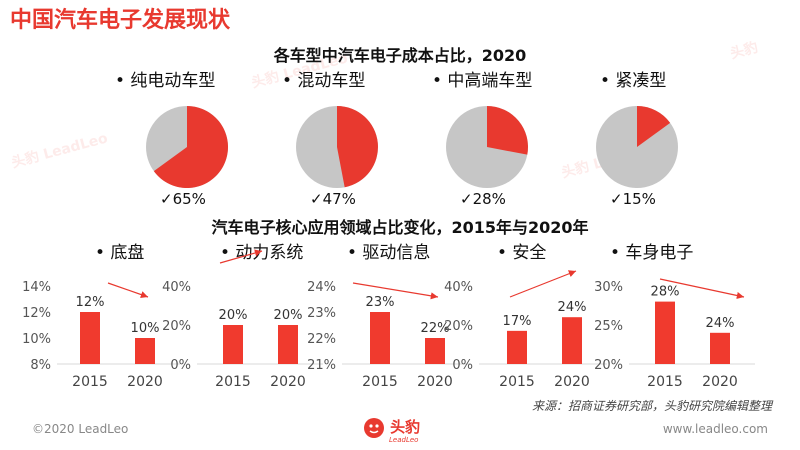 This screenshot has width=800, height=450. I want to click on bar-chart-title: • 驱动信息, so click(388, 253).